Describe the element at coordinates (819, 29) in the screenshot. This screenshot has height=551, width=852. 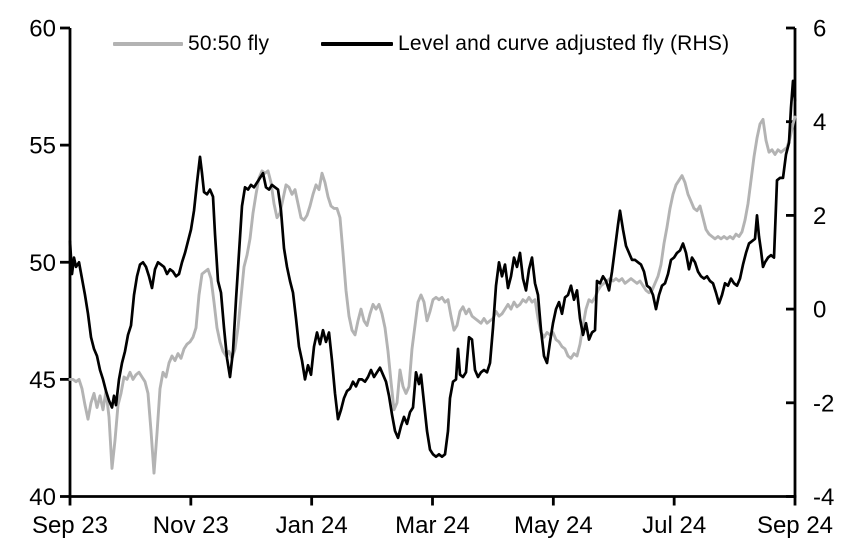
I see `right-axis-tick-label: 6` at that location.